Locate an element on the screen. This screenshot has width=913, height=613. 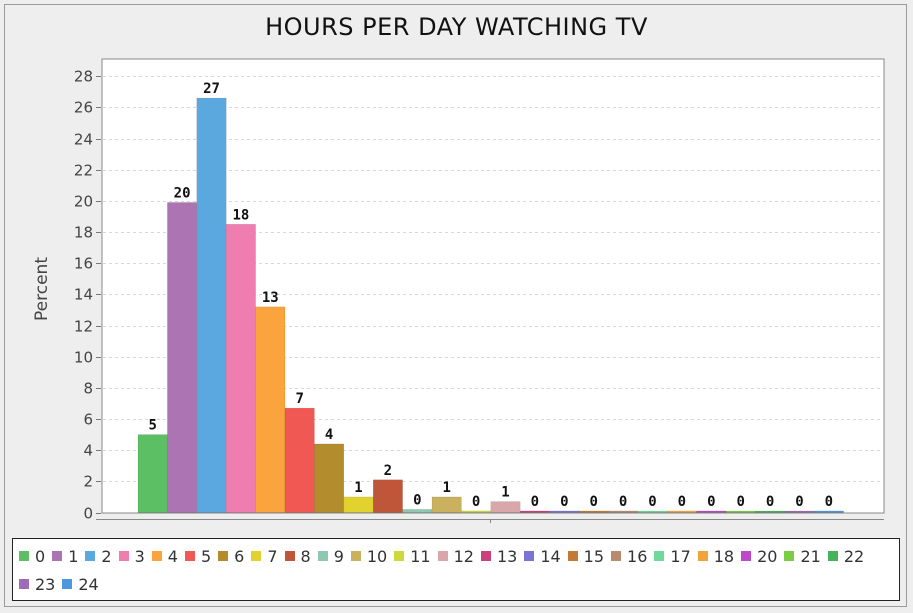
y-tick-label: 10 is located at coordinates (83, 358).